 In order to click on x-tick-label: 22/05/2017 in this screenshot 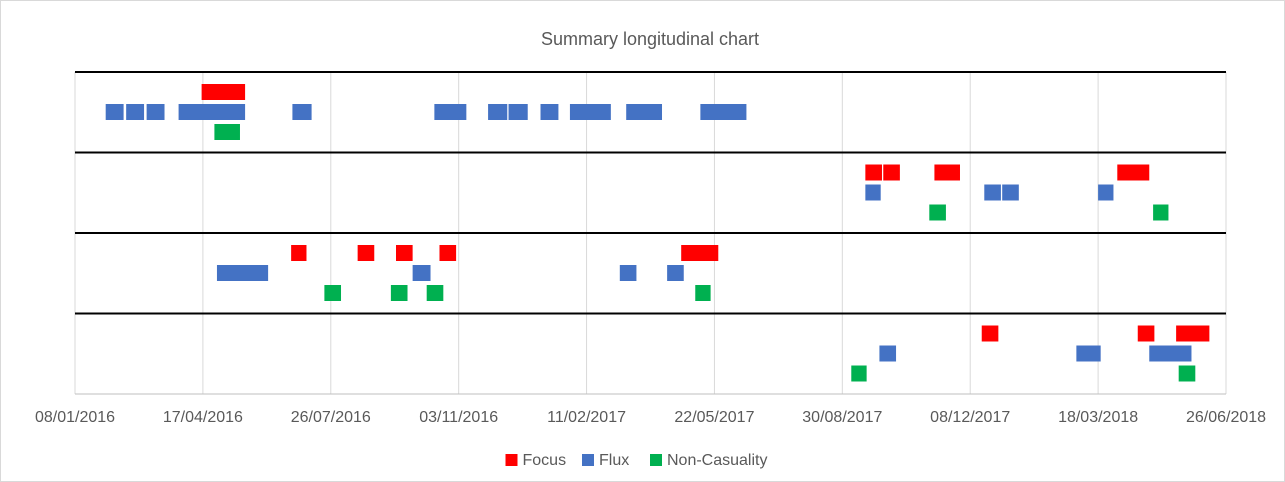, I will do `click(714, 417)`.